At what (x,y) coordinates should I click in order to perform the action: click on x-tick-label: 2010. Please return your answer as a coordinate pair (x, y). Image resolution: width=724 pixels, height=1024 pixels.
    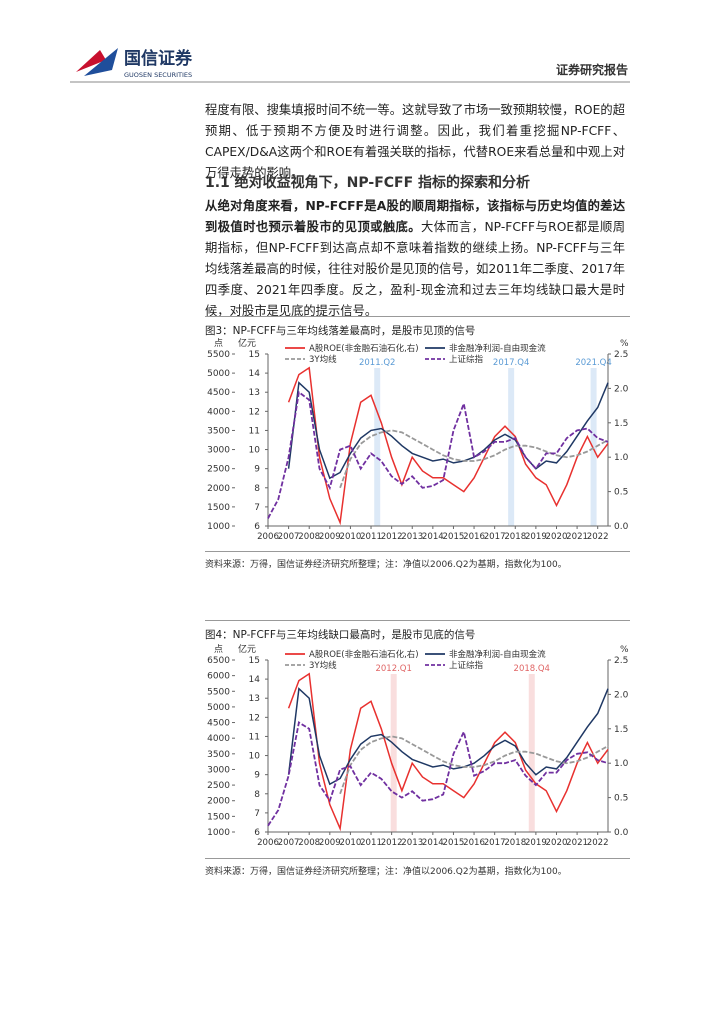
    Looking at the image, I should click on (350, 843).